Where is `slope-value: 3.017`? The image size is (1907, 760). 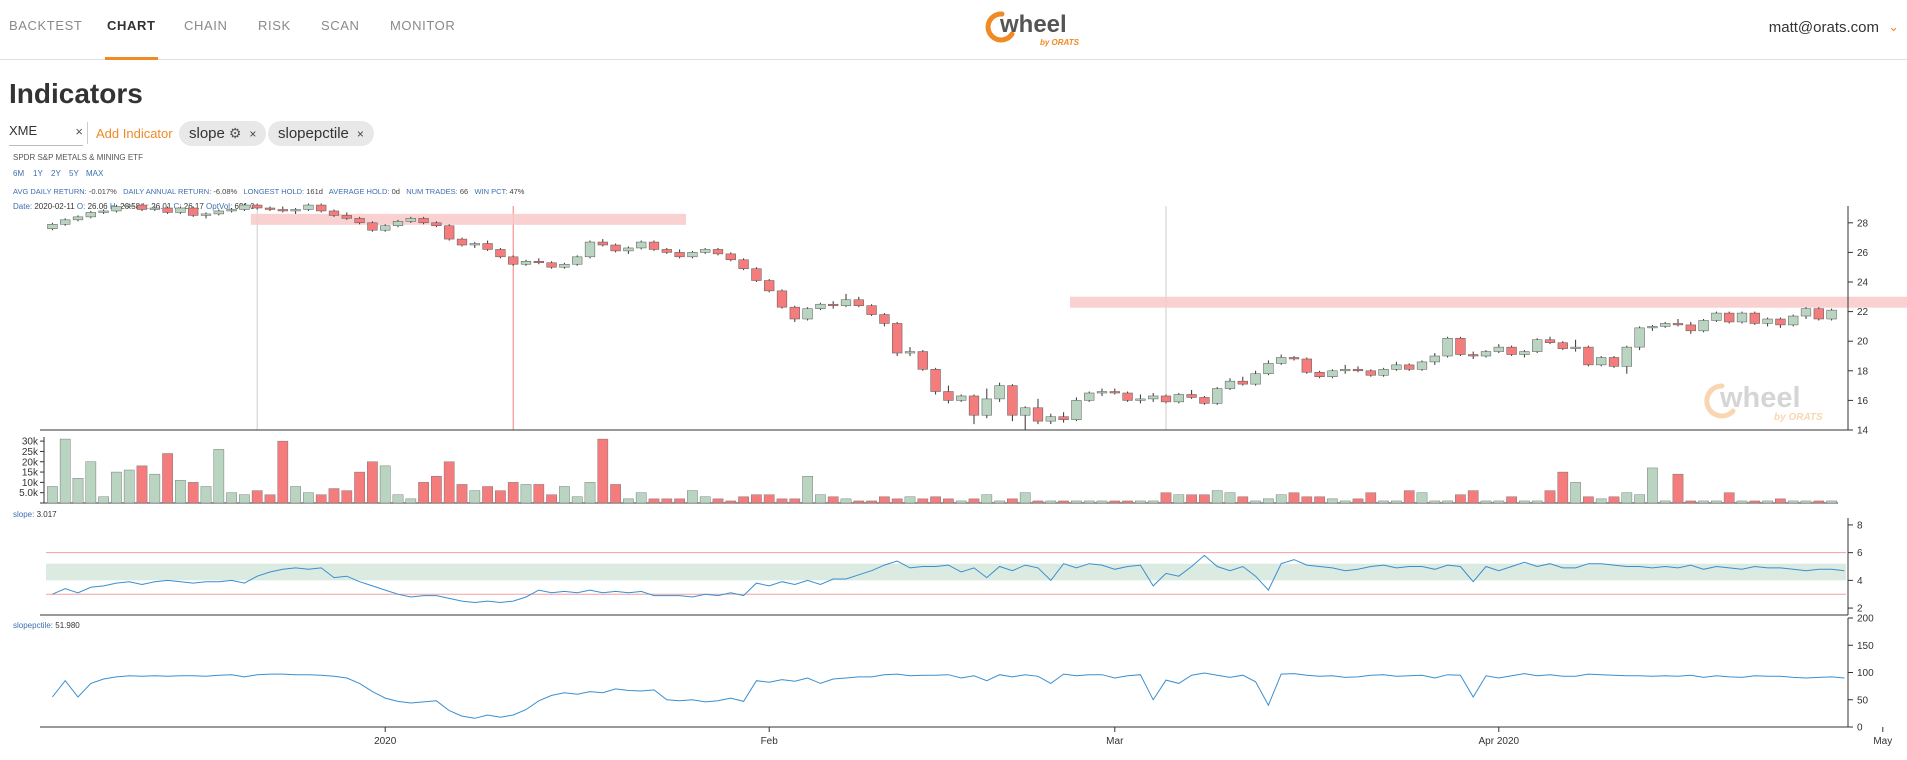
slope-value: 3.017 is located at coordinates (46, 514).